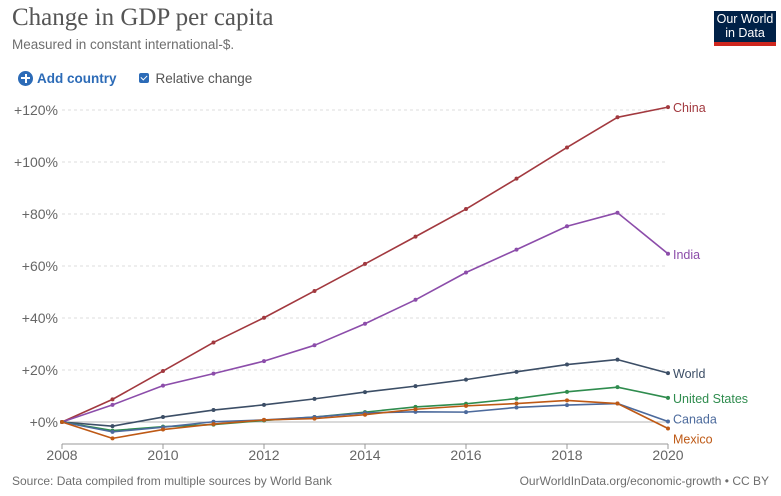 Image resolution: width=781 pixels, height=496 pixels. Describe the element at coordinates (77, 78) in the screenshot. I see `add-country-label: Add country` at that location.